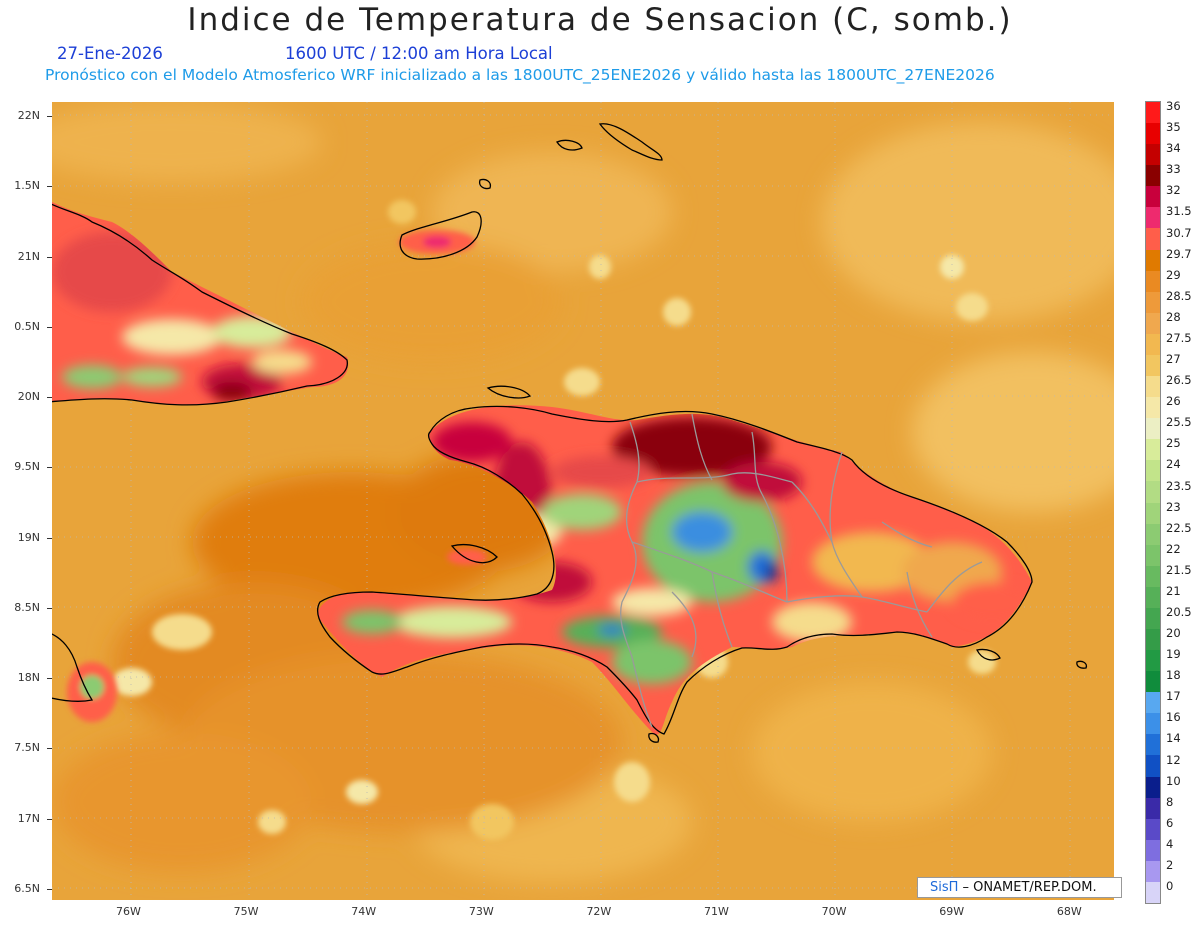 Image resolution: width=1200 pixels, height=927 pixels. What do you see at coordinates (1170, 843) in the screenshot?
I see `colorbar-label: 4` at bounding box center [1170, 843].